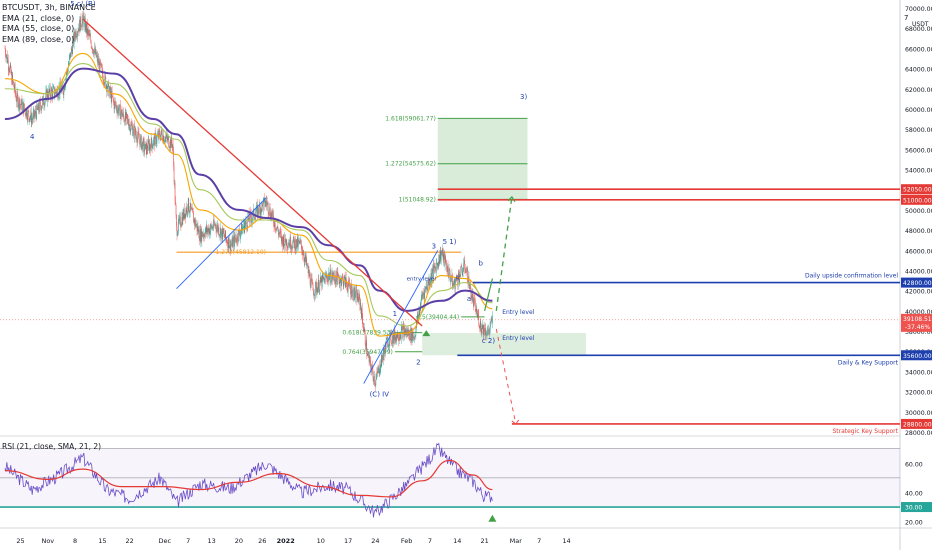 The height and width of the screenshot is (550, 932). I want to click on time-tick-label: Nov, so click(47, 541).